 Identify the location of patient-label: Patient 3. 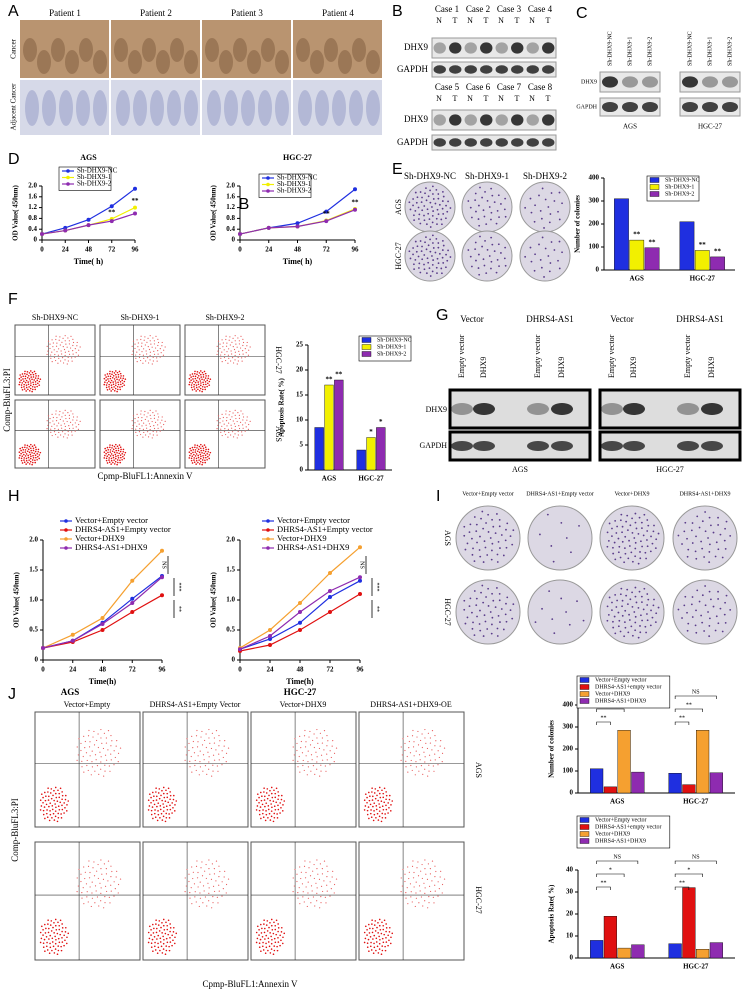
(247, 13).